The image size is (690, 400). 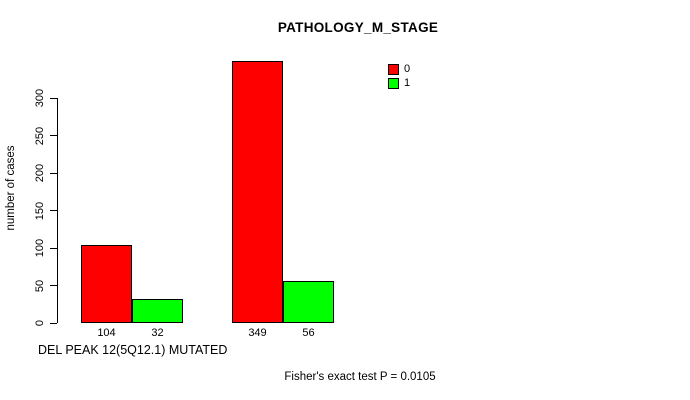 I want to click on bar-value-label: 104, so click(x=106, y=333).